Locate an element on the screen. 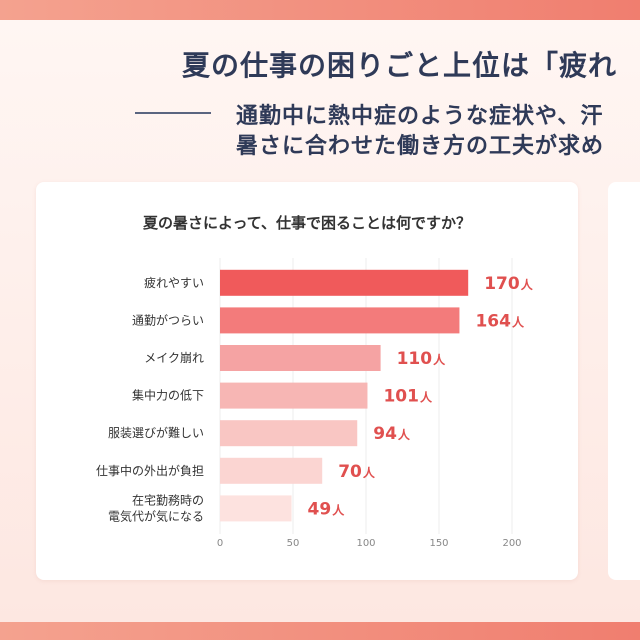 The image size is (640, 640). tick-label: 100 is located at coordinates (365, 543).